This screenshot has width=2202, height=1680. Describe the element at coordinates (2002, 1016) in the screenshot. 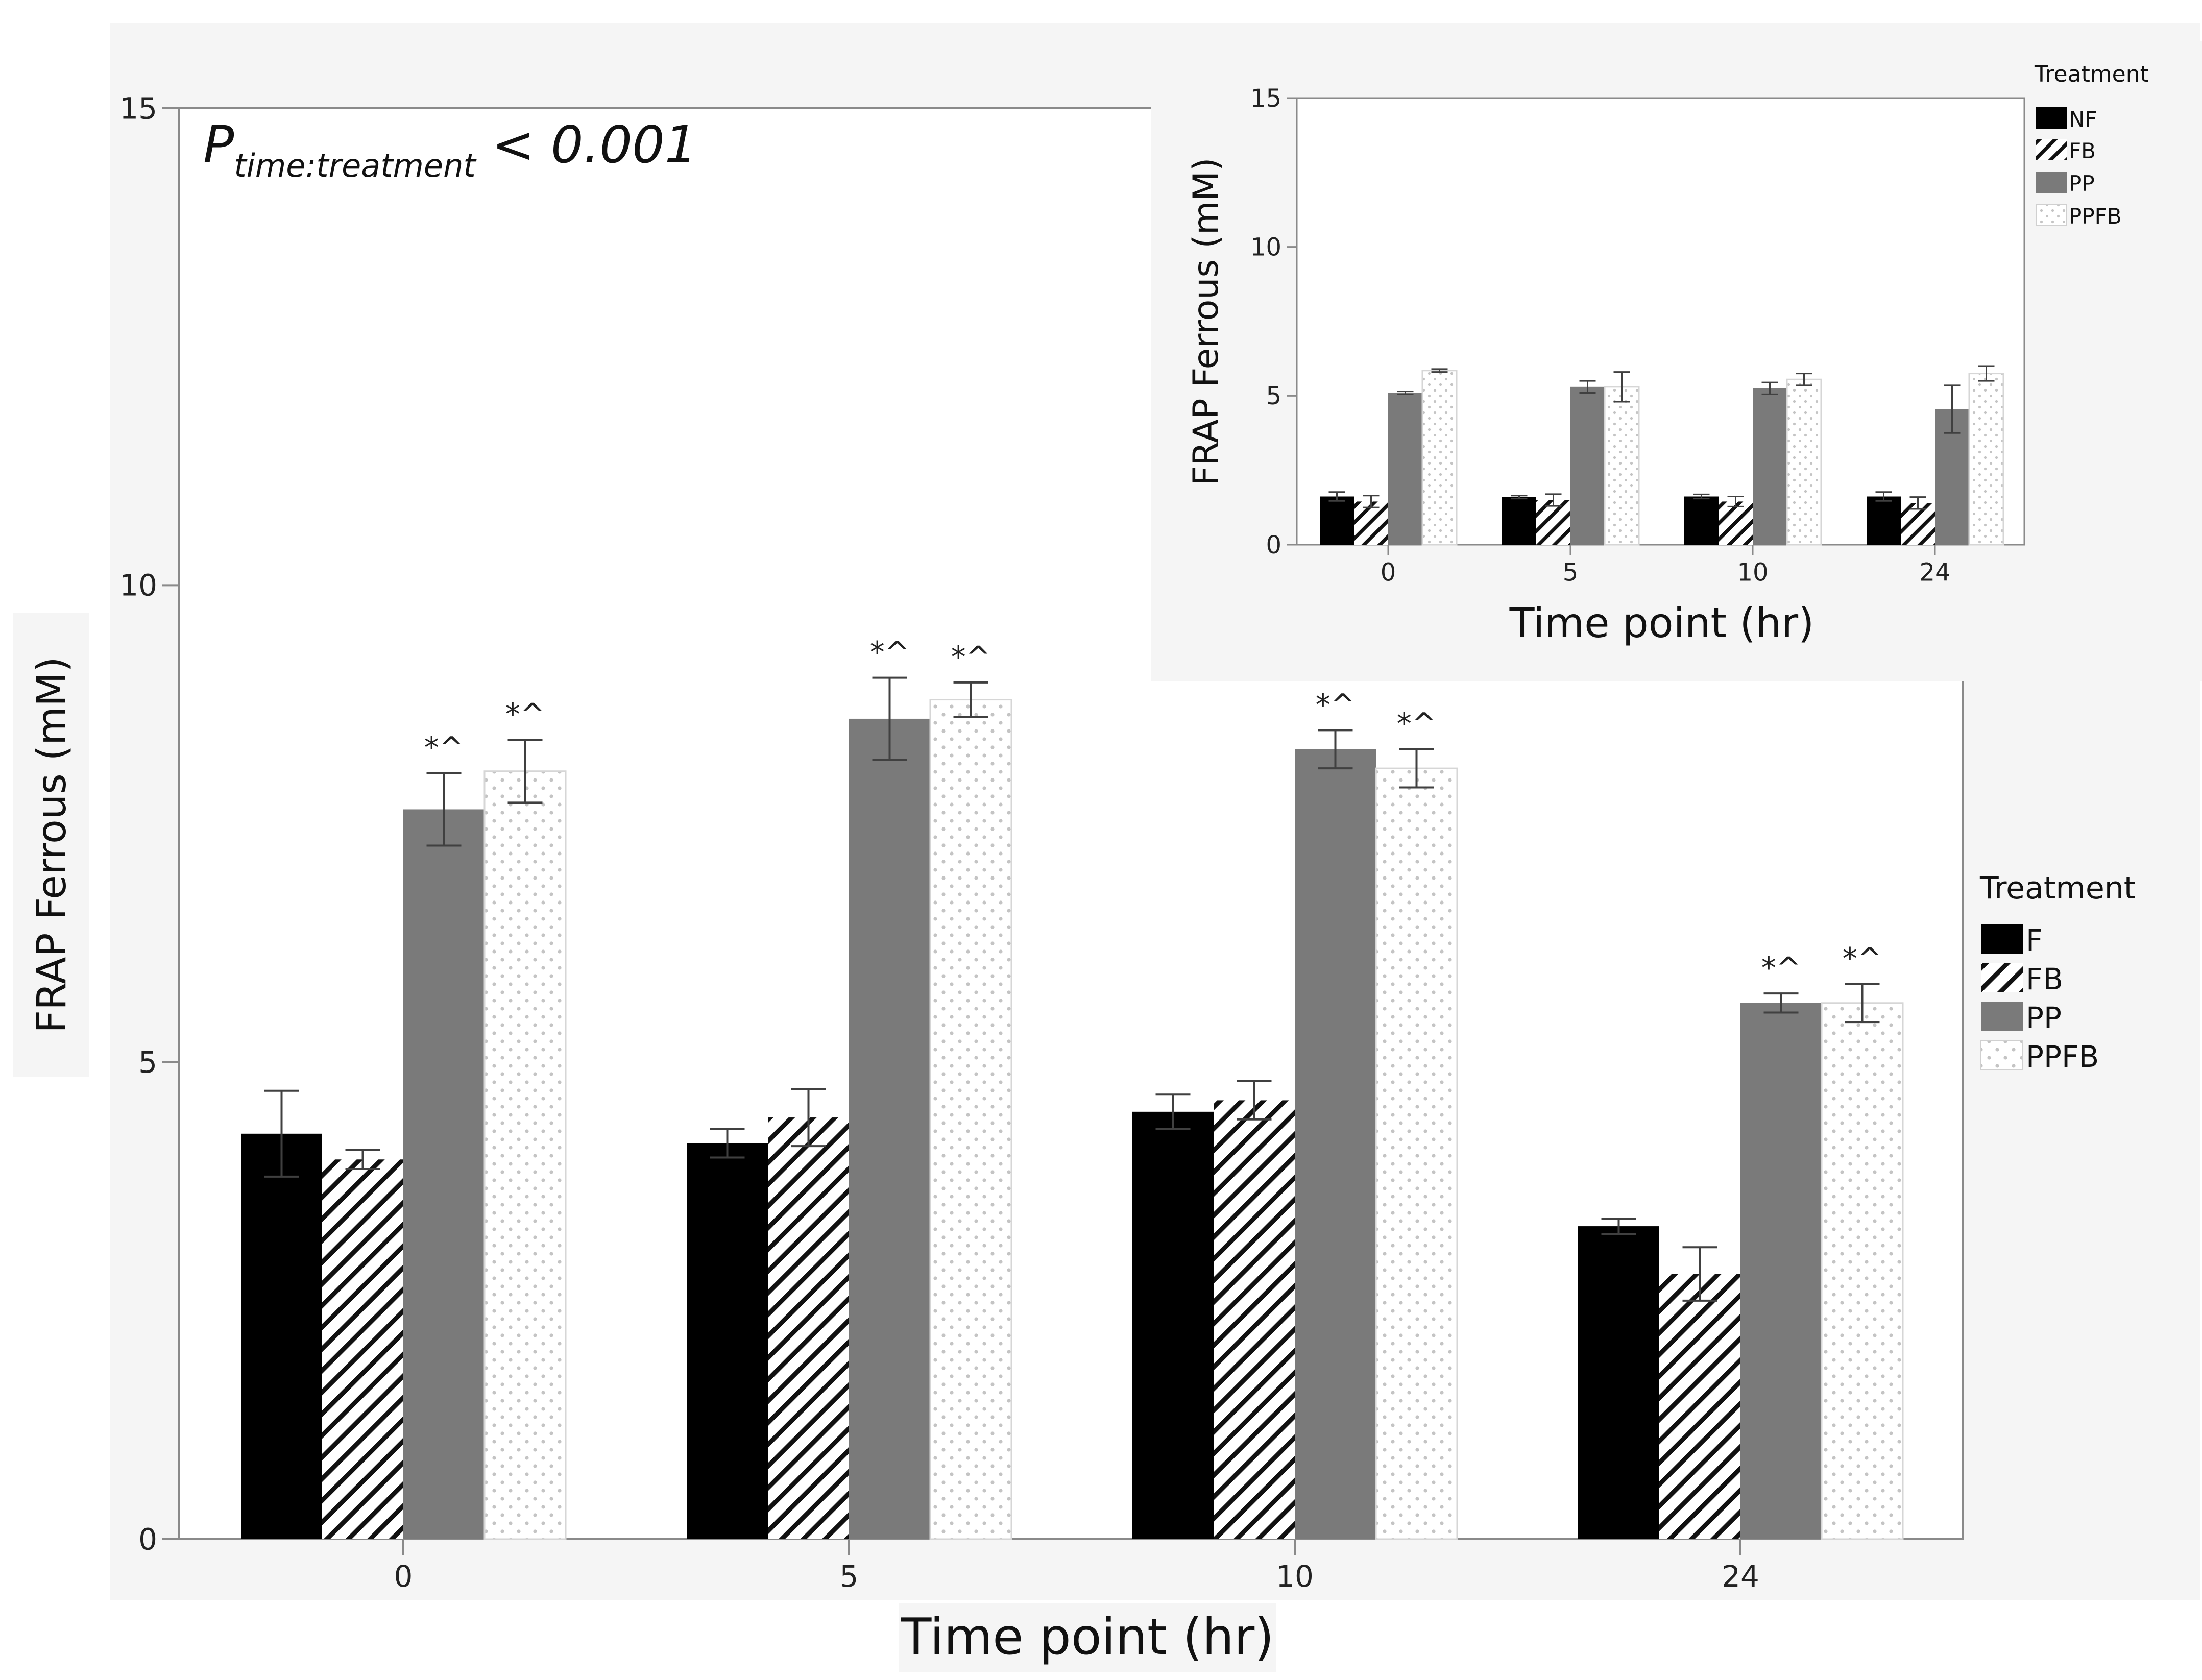

I see `main-legend-swatch-pp` at that location.